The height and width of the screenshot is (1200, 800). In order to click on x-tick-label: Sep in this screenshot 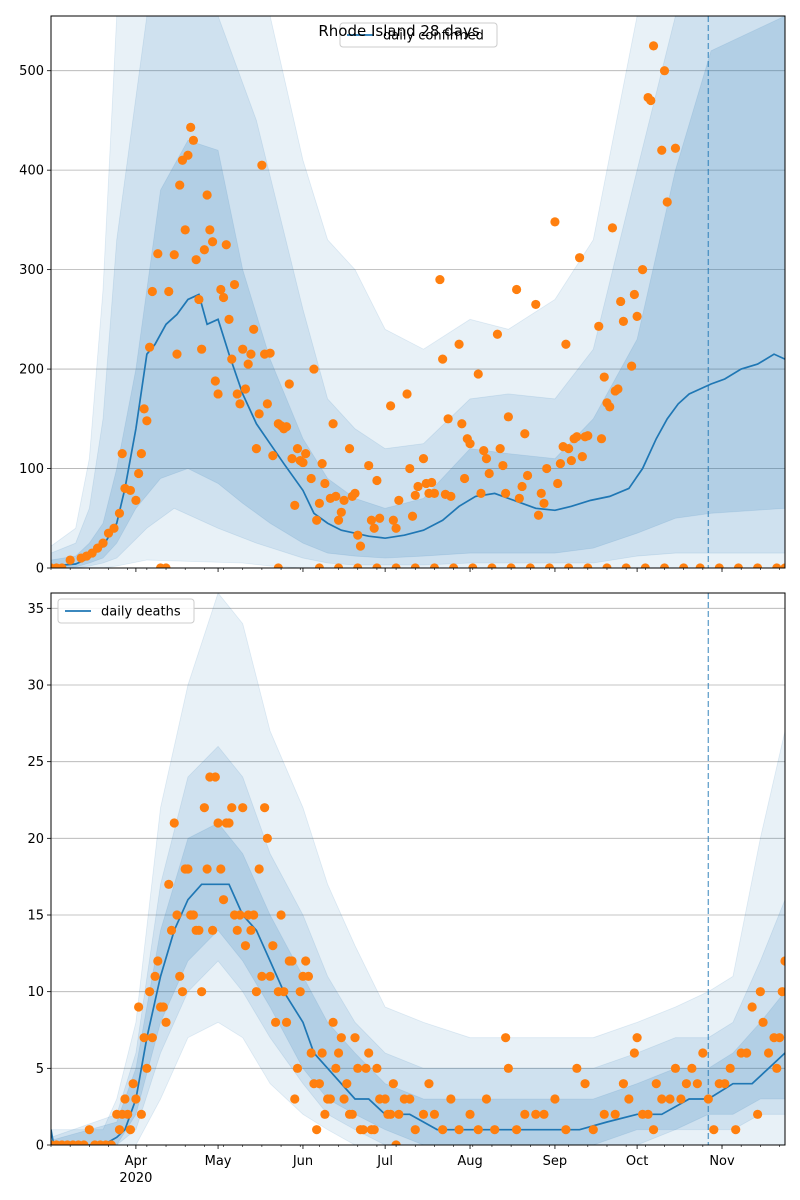, I will do `click(555, 1161)`.